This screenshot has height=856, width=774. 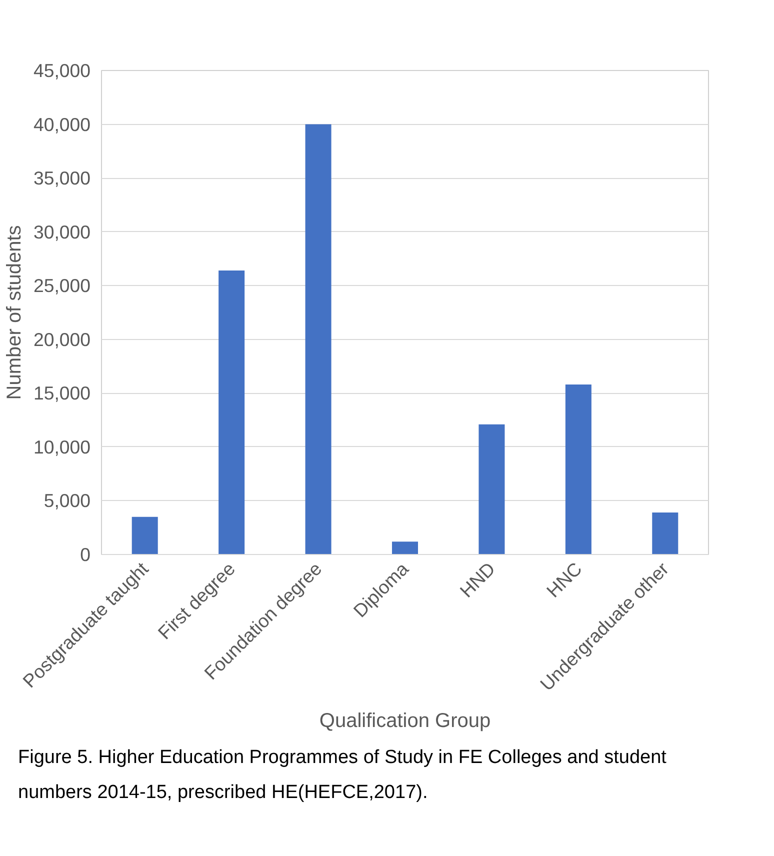 What do you see at coordinates (61, 339) in the screenshot?
I see `y-tick-label: 20,000` at bounding box center [61, 339].